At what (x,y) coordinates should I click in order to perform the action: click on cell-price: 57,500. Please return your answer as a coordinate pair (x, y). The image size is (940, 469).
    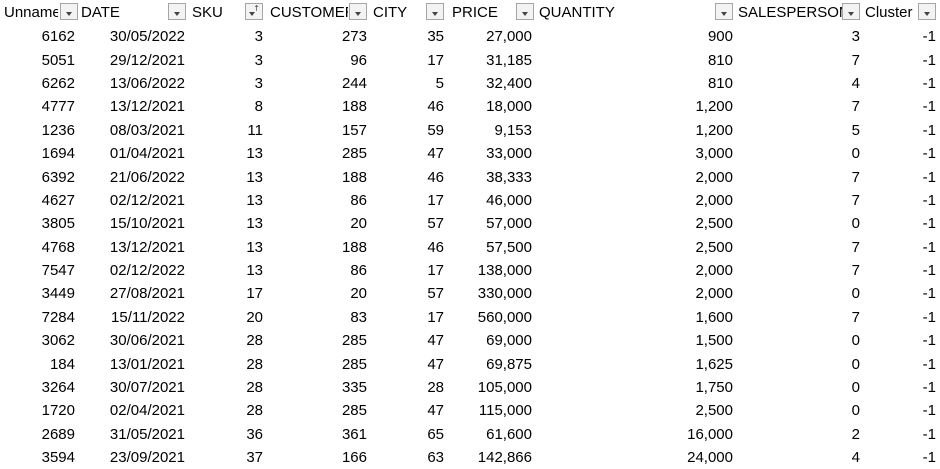
    Looking at the image, I should click on (509, 247).